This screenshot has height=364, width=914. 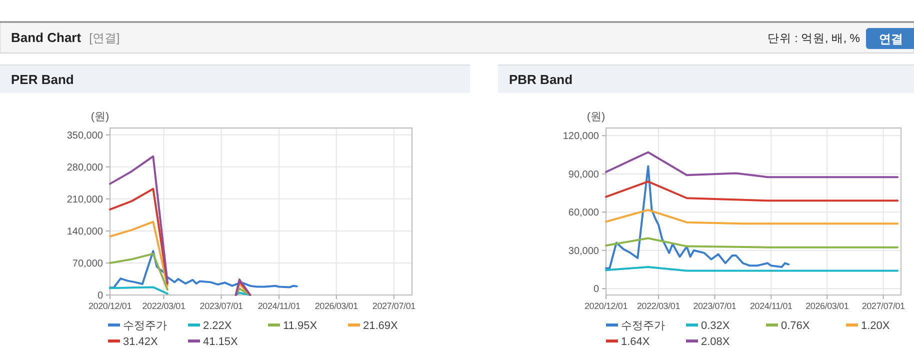 What do you see at coordinates (85, 168) in the screenshot?
I see `y-tick-label: 280,000` at bounding box center [85, 168].